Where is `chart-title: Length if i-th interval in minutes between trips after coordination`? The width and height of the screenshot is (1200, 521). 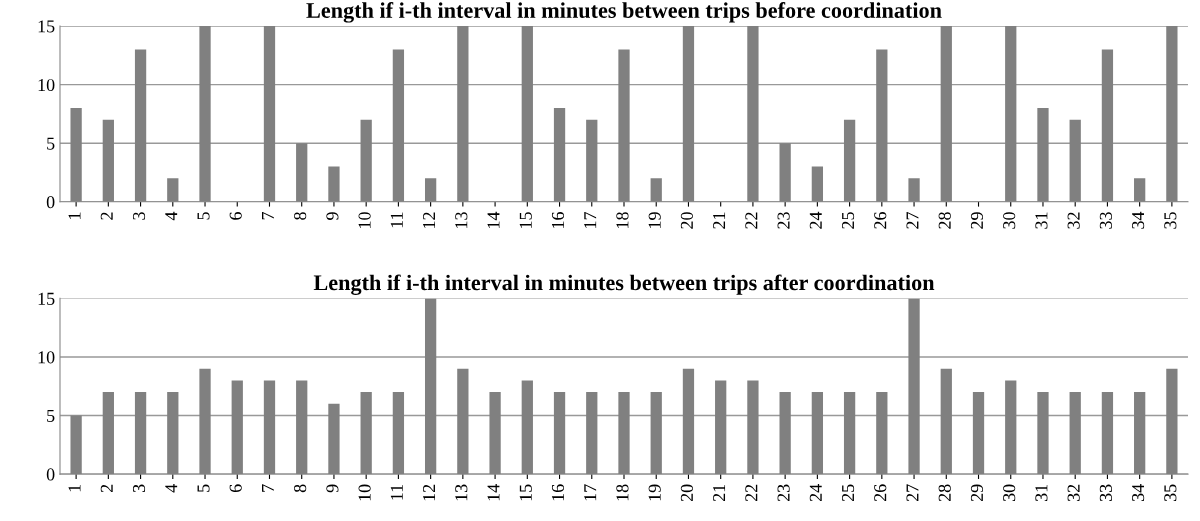
chart-title: Length if i-th interval in minutes between trips after coordination is located at coordinates (624, 284).